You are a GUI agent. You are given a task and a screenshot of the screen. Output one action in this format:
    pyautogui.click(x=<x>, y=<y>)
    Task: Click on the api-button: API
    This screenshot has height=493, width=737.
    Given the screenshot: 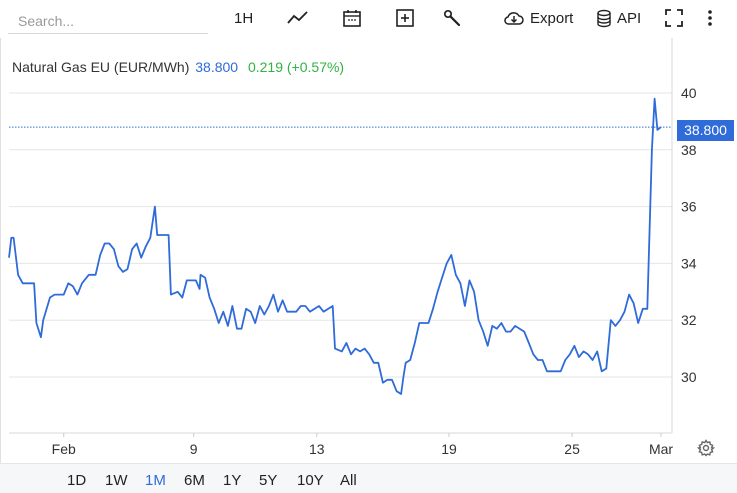 What is the action you would take?
    pyautogui.click(x=618, y=18)
    